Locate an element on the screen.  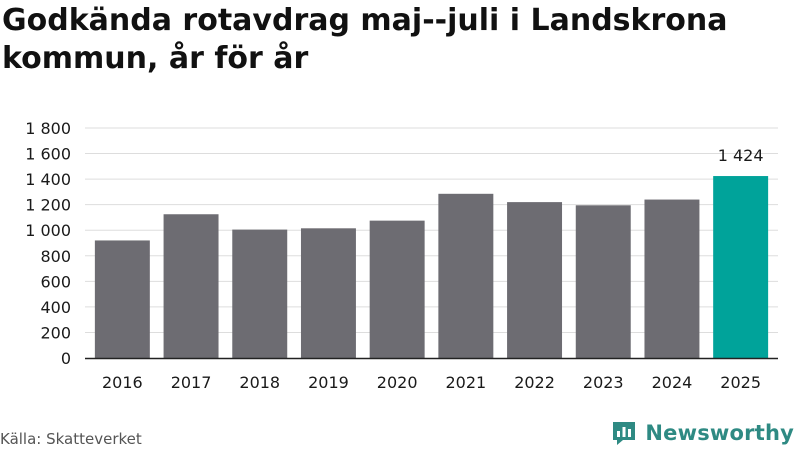
y-tick-label: 1 600 is located at coordinates (48, 154).